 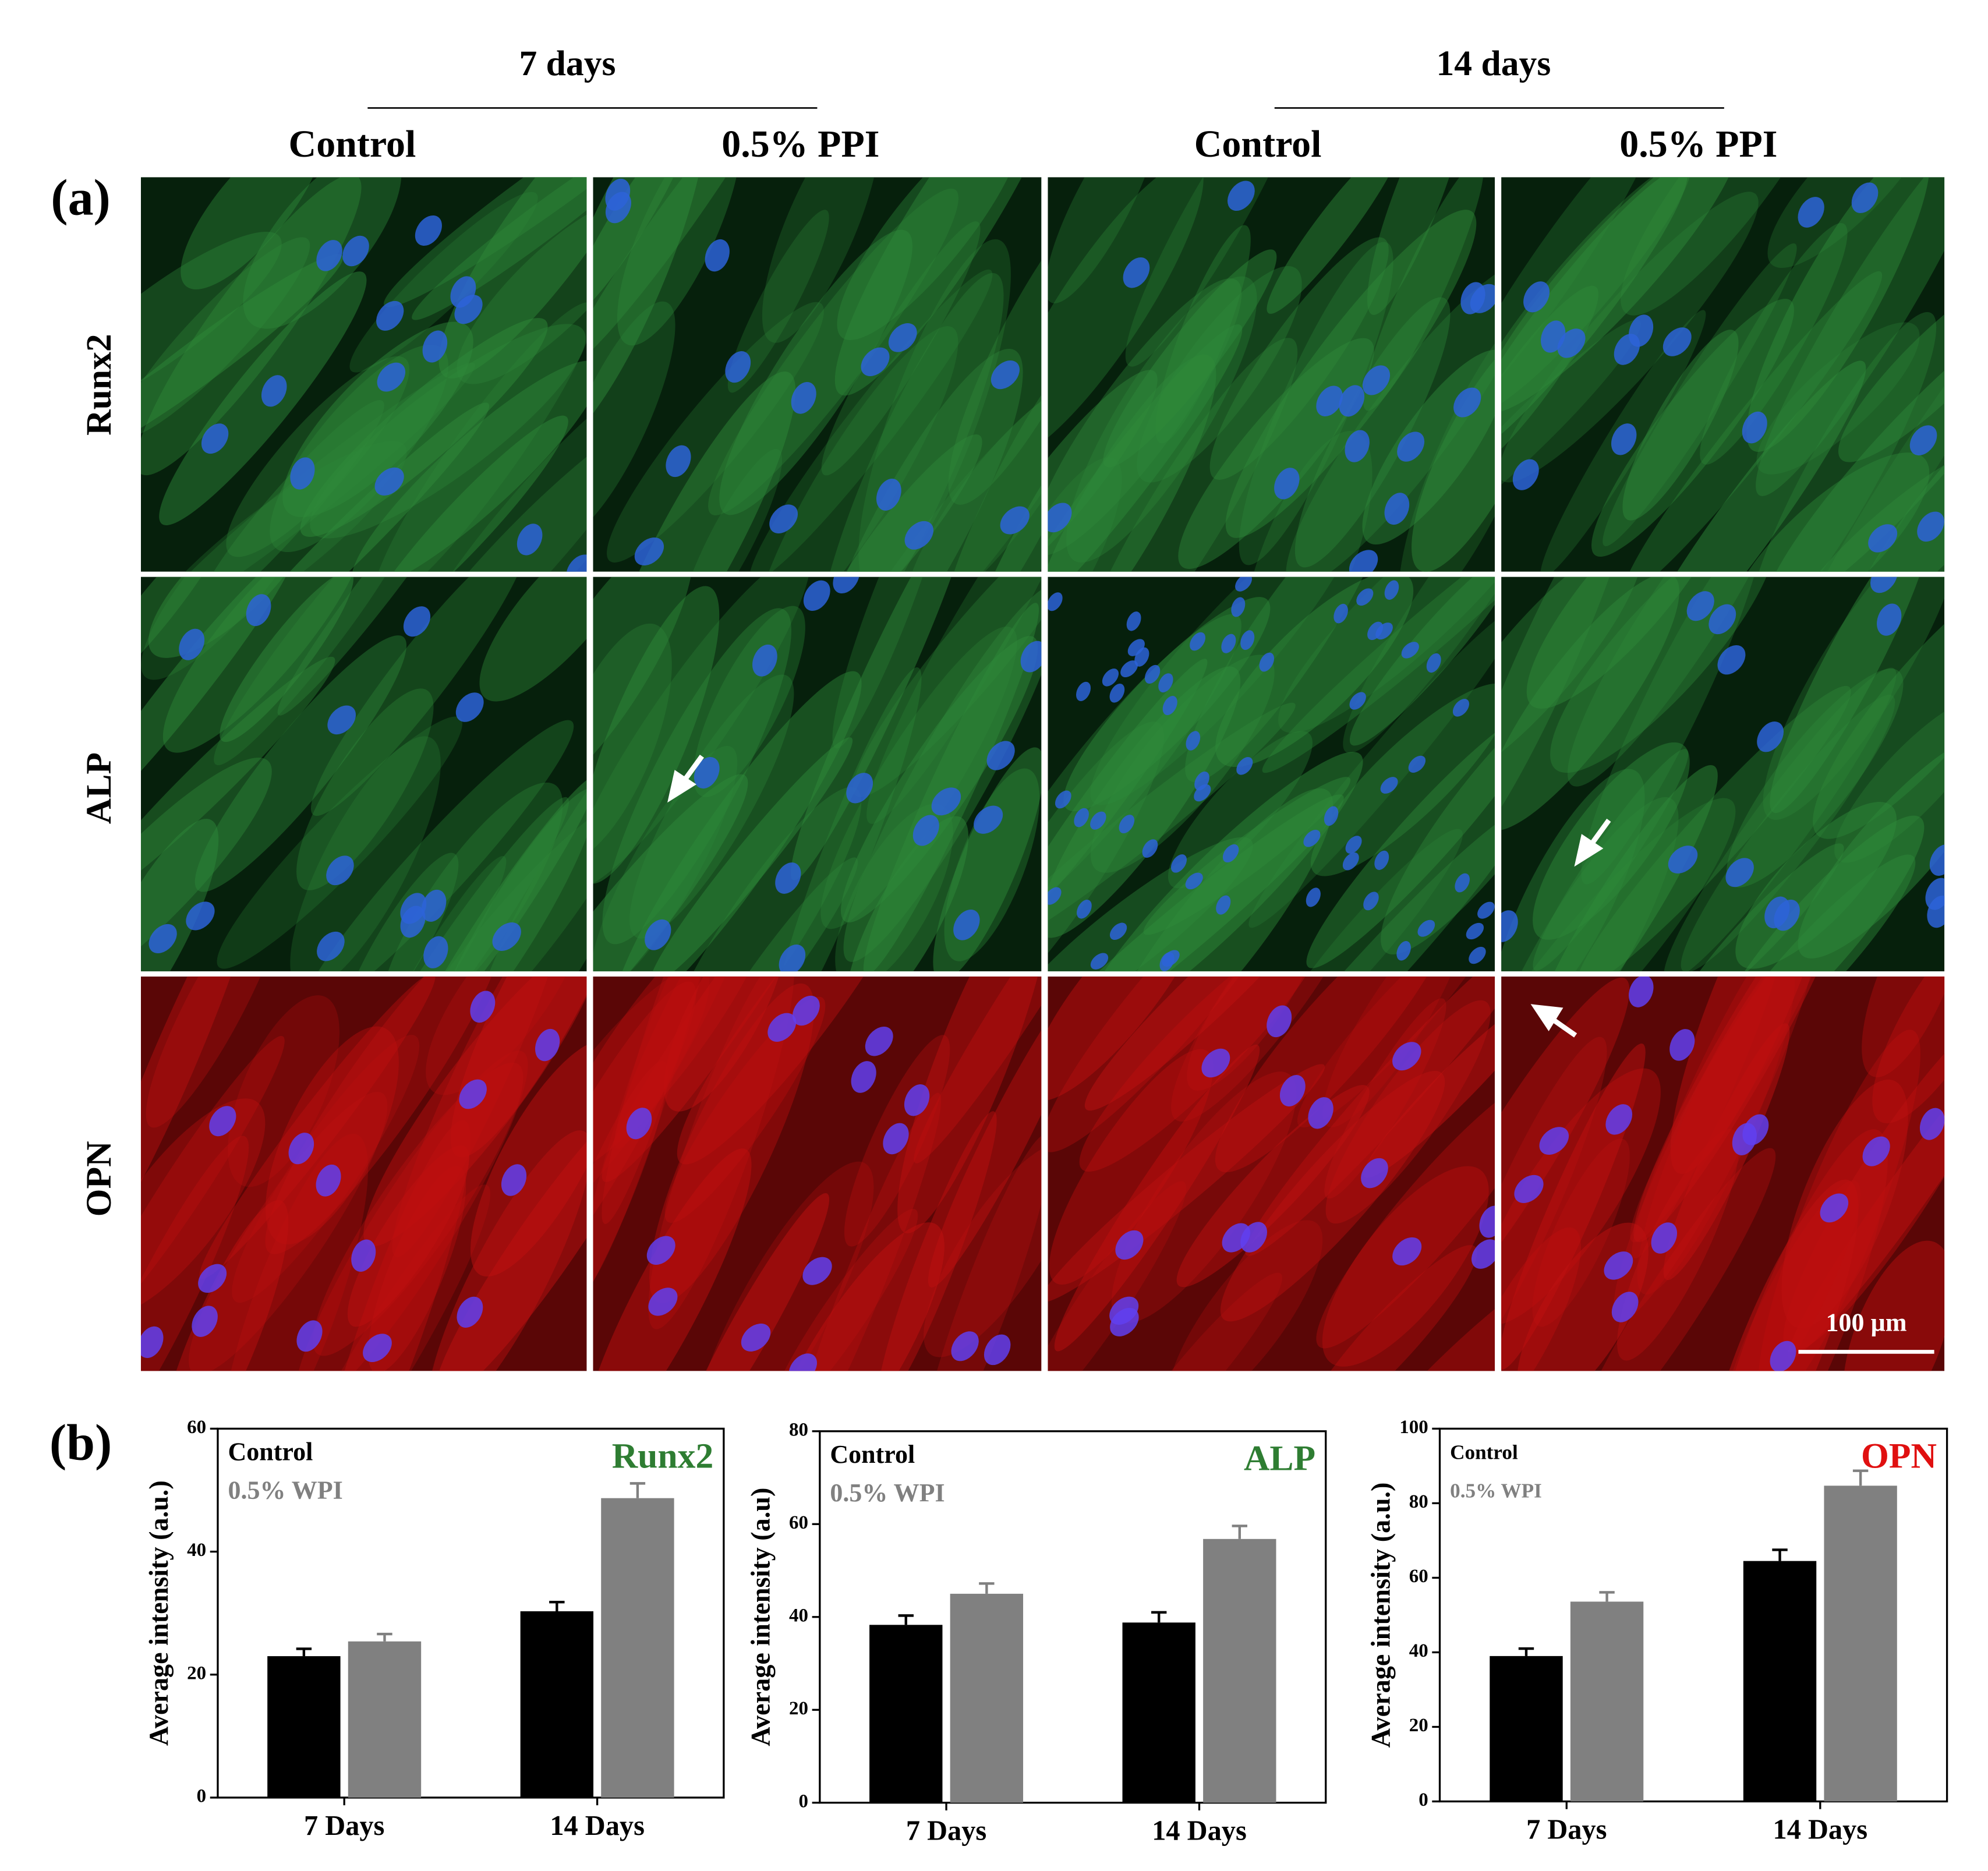 I want to click on legend-entry: 0.5% WPI, so click(x=887, y=1493).